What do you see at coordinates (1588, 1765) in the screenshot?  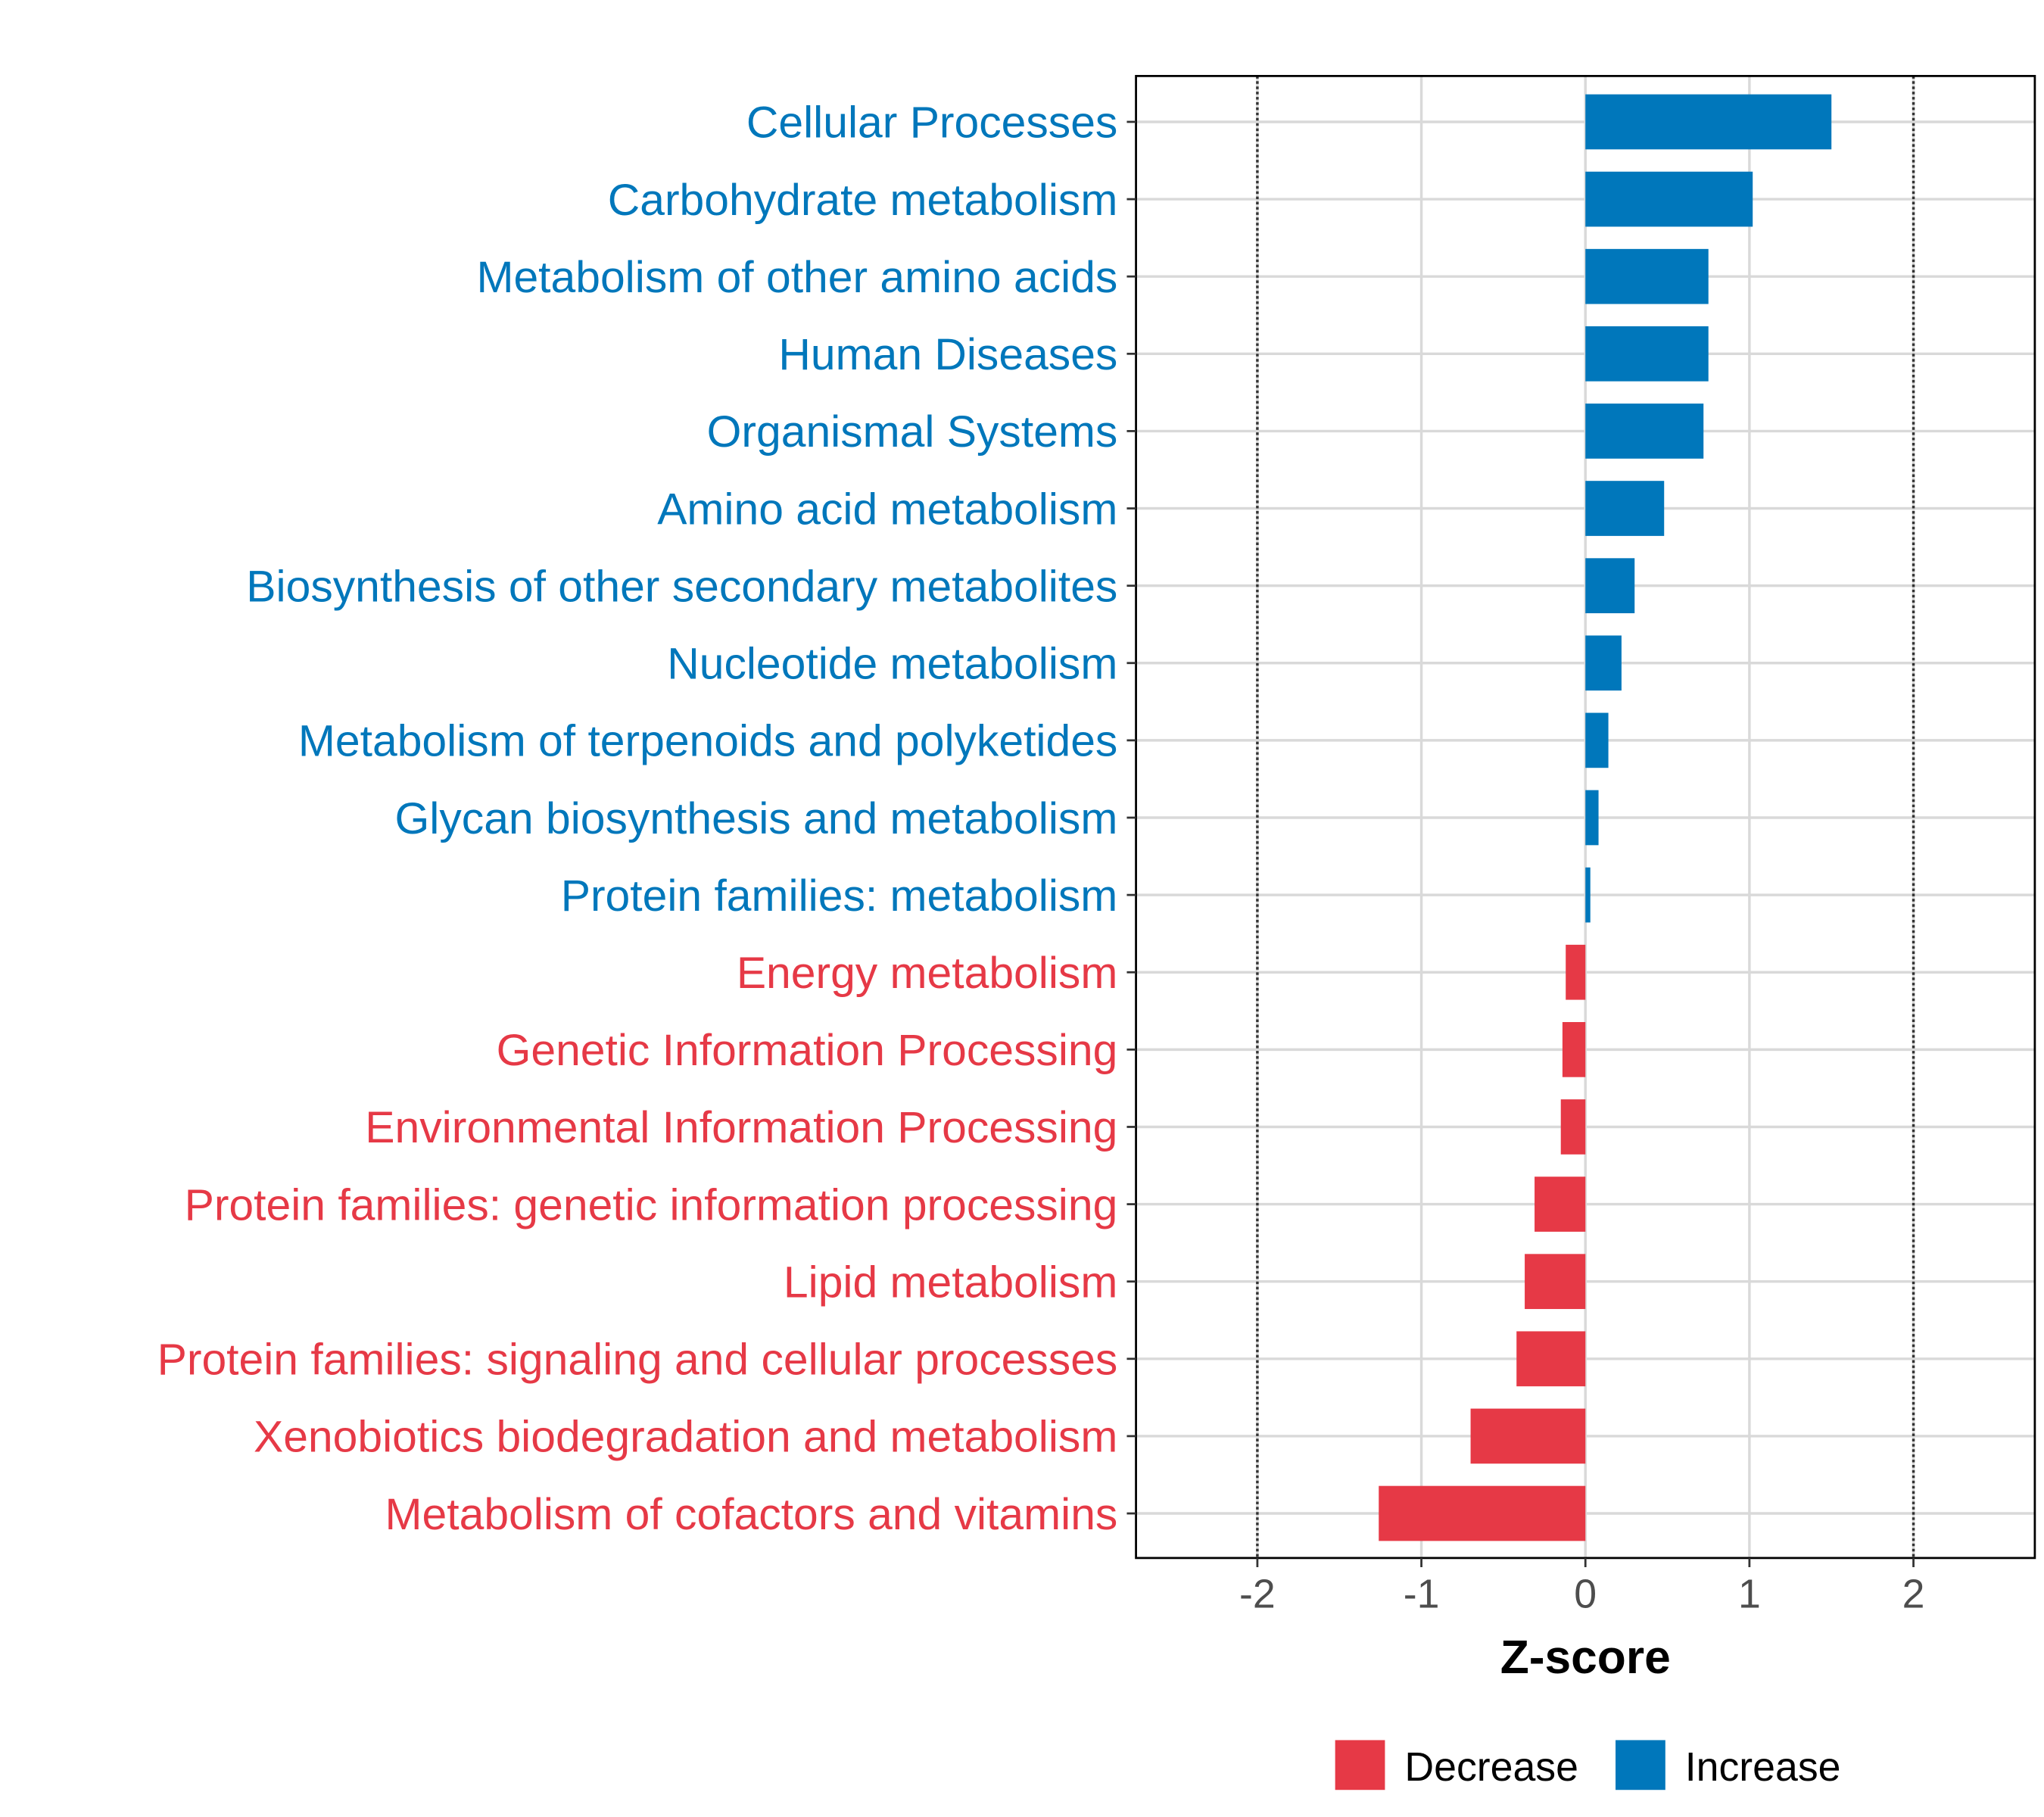 I see `legend: Decrease Increase` at bounding box center [1588, 1765].